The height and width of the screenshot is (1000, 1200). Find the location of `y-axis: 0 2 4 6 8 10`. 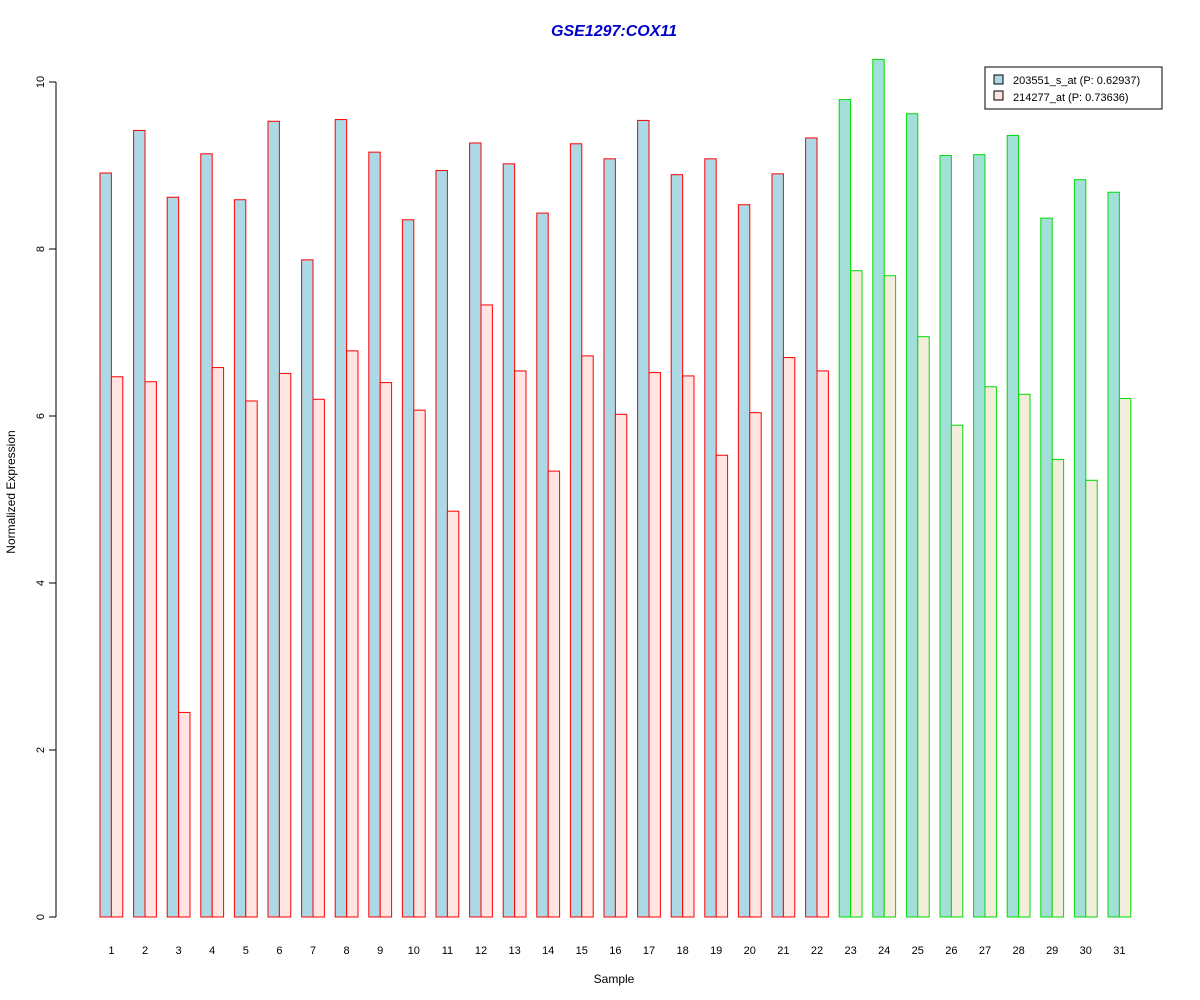

y-axis: 0 2 4 6 8 10 is located at coordinates (46, 498).